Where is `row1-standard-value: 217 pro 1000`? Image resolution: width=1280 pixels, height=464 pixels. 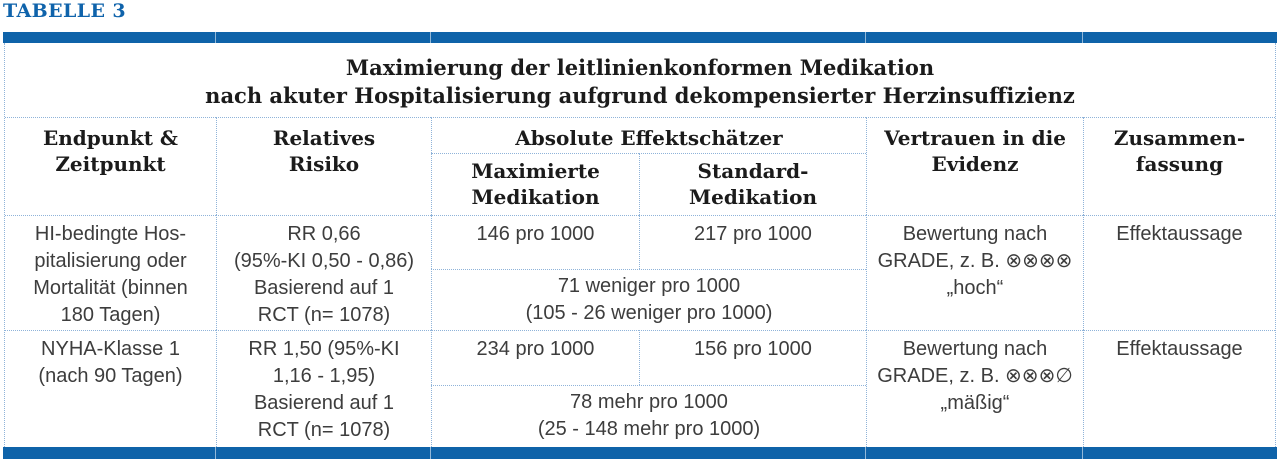
row1-standard-value: 217 pro 1000 is located at coordinates (752, 242).